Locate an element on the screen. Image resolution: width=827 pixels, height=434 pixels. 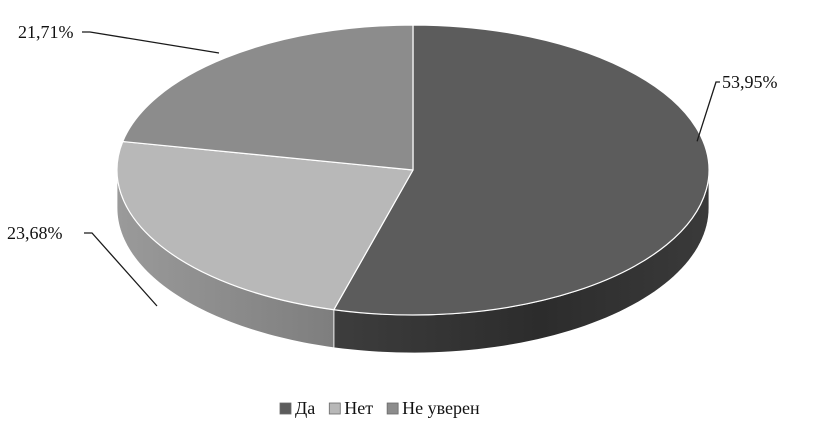
data-label-1: 23,68% is located at coordinates (35, 233).